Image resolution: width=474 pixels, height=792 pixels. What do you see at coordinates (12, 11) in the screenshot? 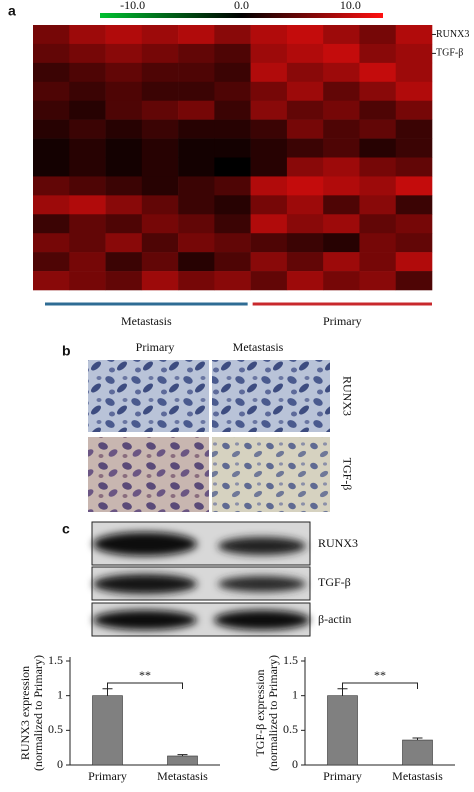
I see `panel-label: a` at bounding box center [12, 11].